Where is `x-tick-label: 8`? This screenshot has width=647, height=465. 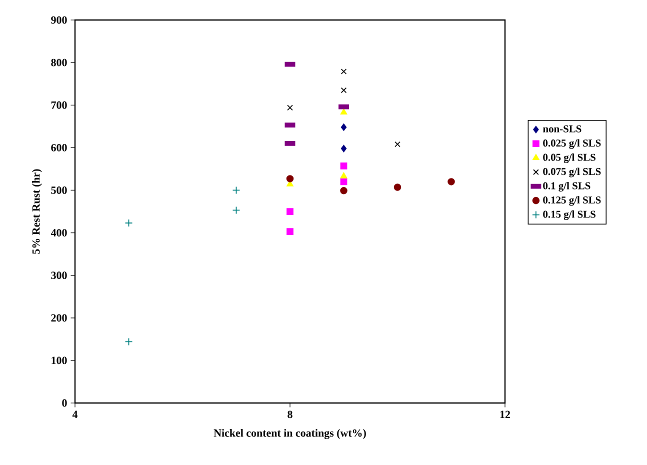
x-tick-label: 8 is located at coordinates (290, 414).